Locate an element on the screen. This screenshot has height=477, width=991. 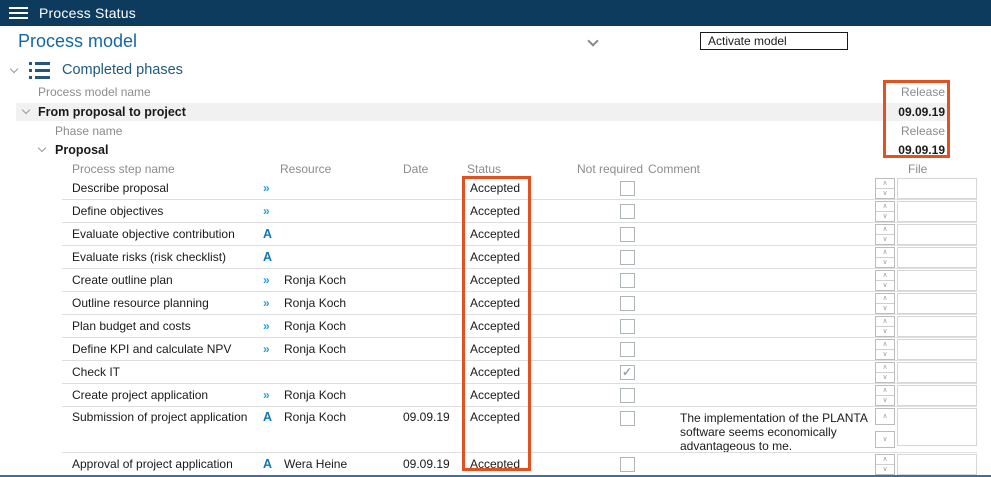
chevron-down-icon is located at coordinates (593, 42).